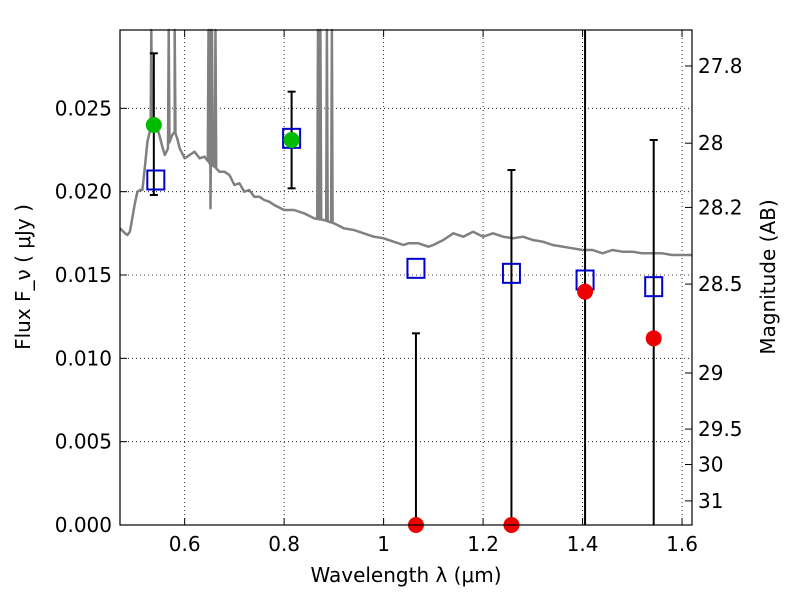  Describe the element at coordinates (768, 276) in the screenshot. I see `y-right-axis-title: Magnitude (AB)` at that location.